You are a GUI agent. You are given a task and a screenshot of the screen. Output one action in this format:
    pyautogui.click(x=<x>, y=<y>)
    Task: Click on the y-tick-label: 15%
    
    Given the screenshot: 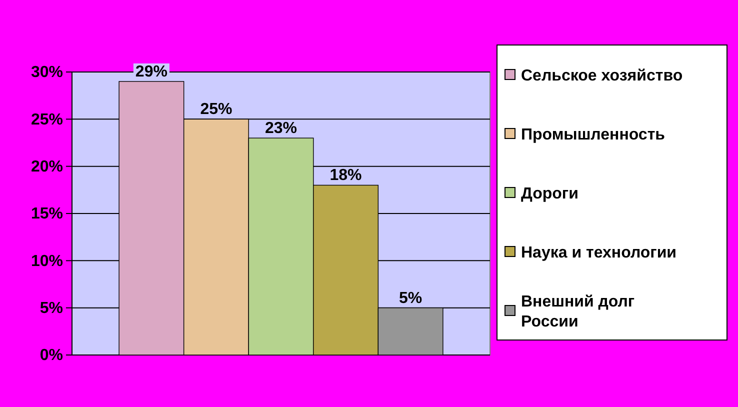 What is the action you would take?
    pyautogui.click(x=46, y=214)
    